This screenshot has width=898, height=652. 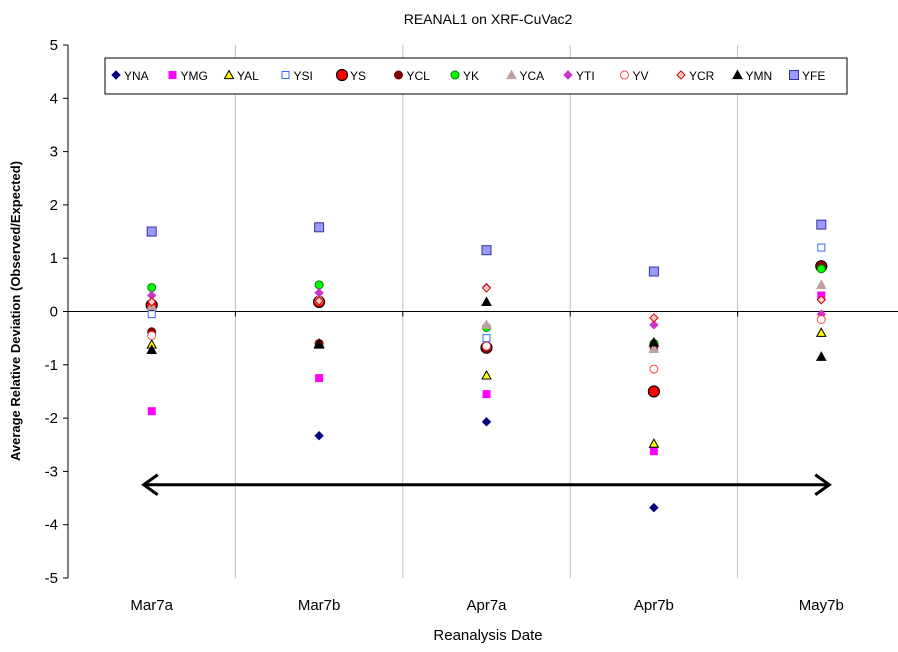 I want to click on legend-item: YK, so click(x=464, y=76).